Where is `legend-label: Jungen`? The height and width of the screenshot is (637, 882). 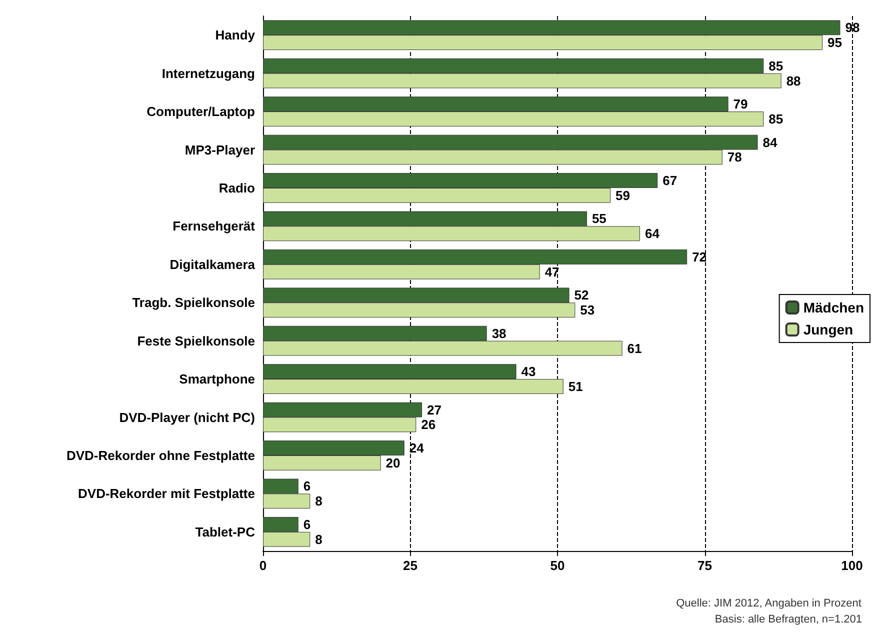
legend-label: Jungen is located at coordinates (828, 330).